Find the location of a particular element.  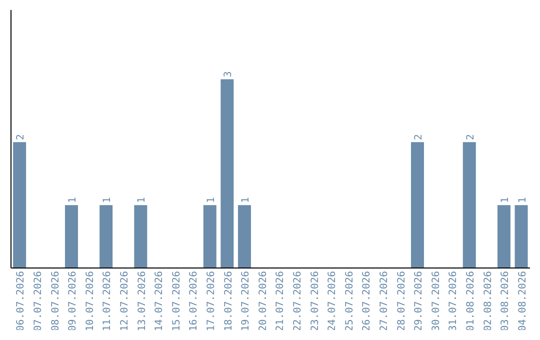

x-tick-label: 13.07.2026 is located at coordinates (142, 301).